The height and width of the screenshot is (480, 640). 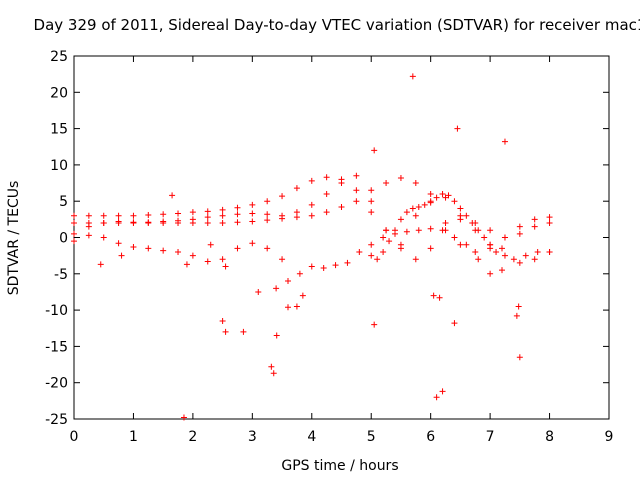 What do you see at coordinates (14, 238) in the screenshot?
I see `y-axis-label: SDTVAR / TECUs` at bounding box center [14, 238].